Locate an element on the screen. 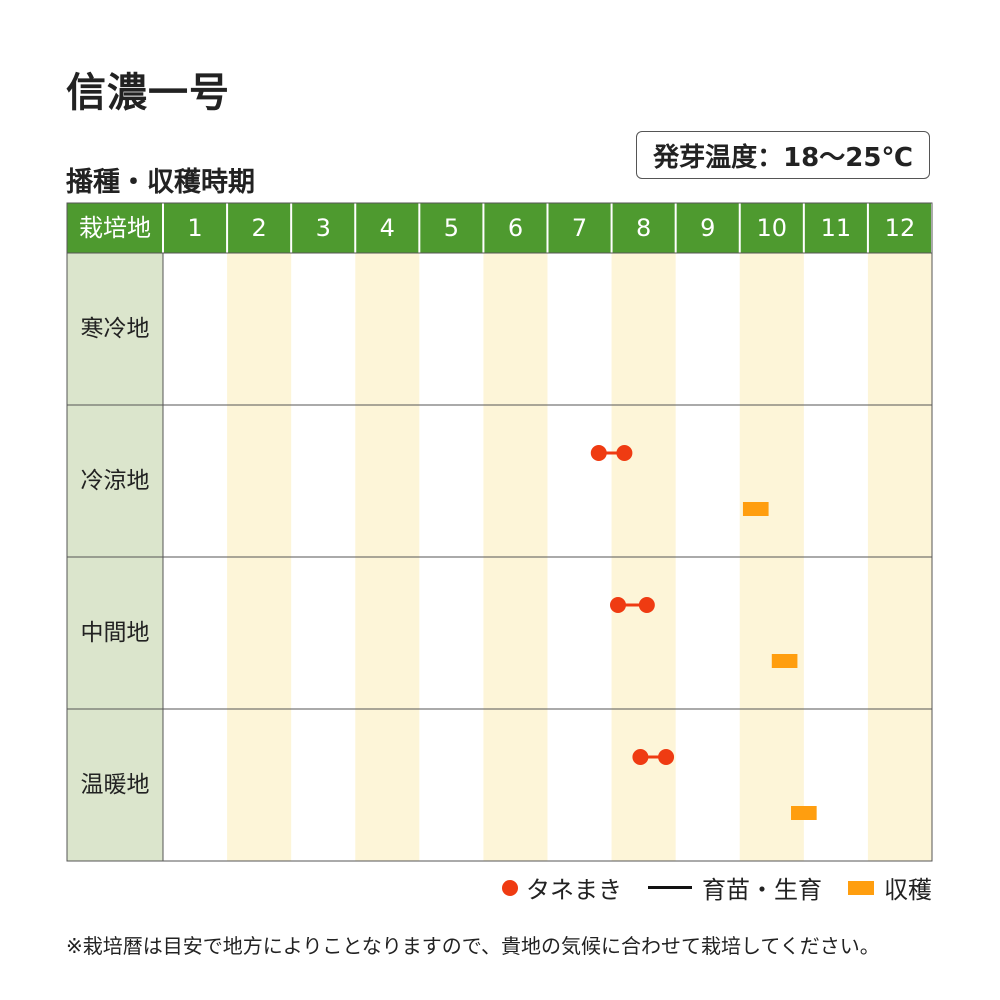 This screenshot has height=1000, width=1000. month-header-label: 12 is located at coordinates (900, 228).